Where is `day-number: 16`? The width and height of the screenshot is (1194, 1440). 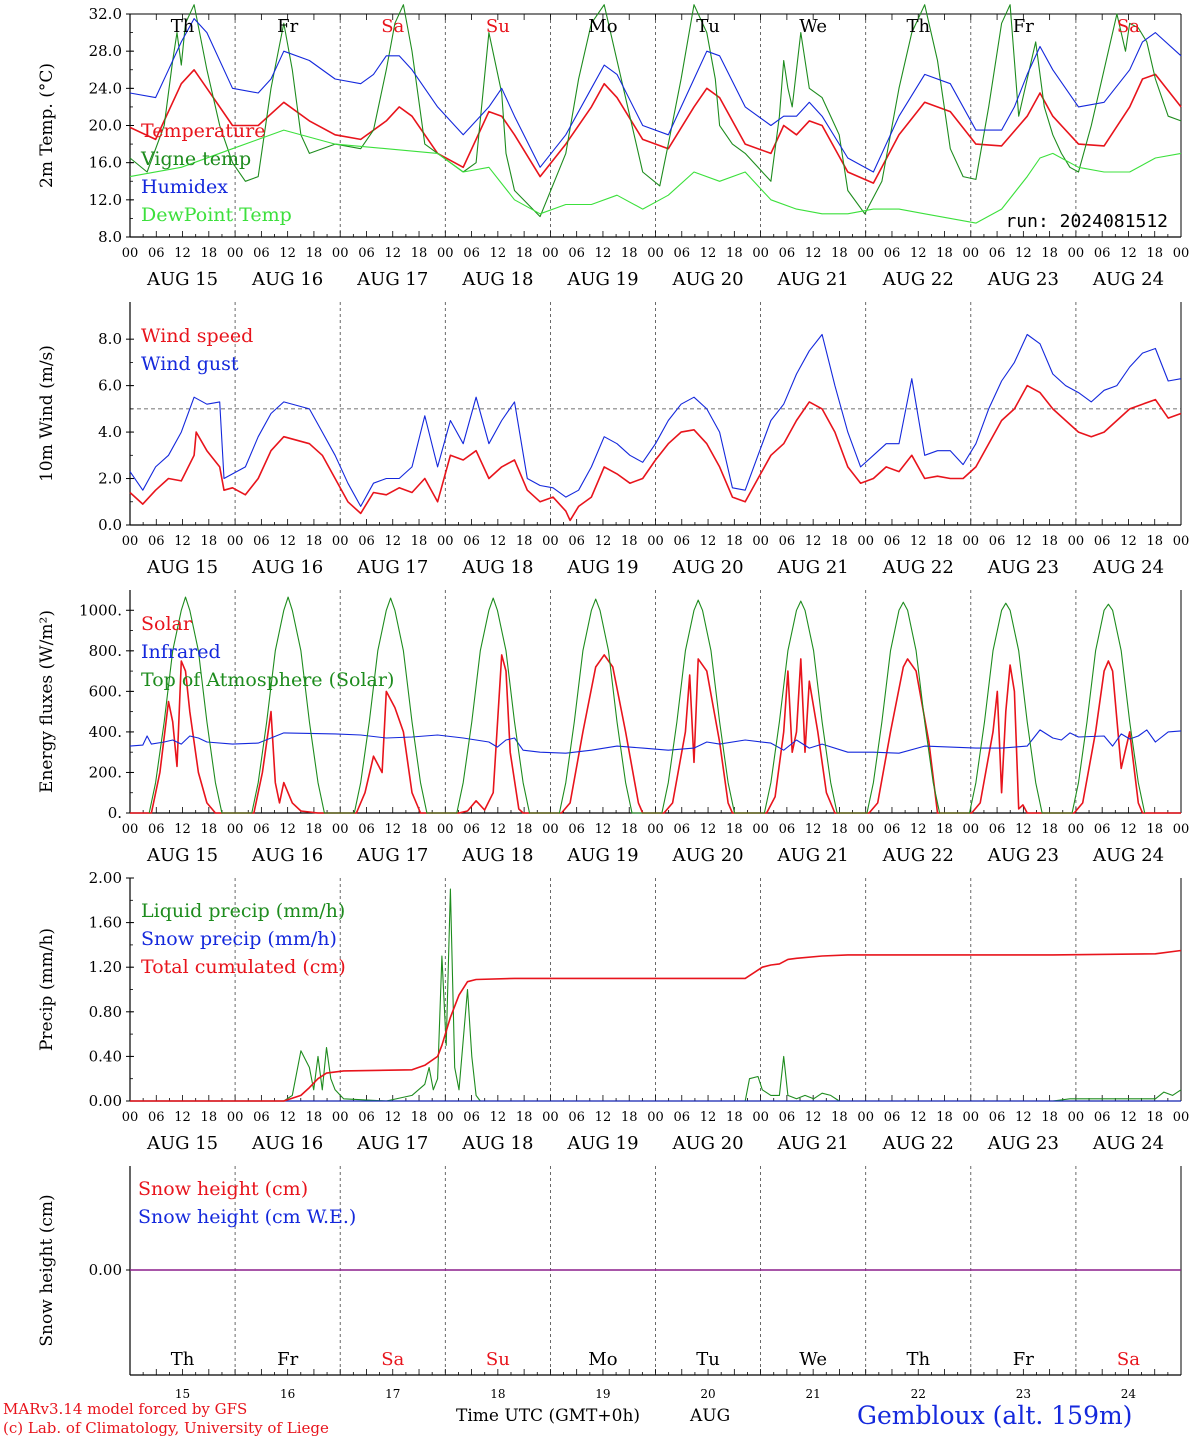 day-number: 16 is located at coordinates (287, 1394).